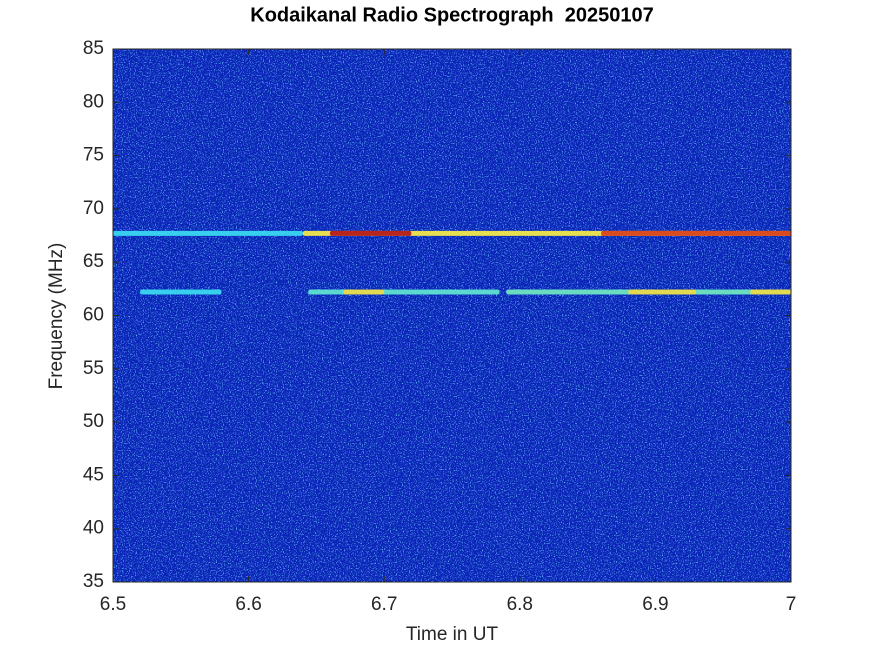 This screenshot has width=874, height=655. Describe the element at coordinates (384, 604) in the screenshot. I see `x-tick-label: 6.7` at that location.